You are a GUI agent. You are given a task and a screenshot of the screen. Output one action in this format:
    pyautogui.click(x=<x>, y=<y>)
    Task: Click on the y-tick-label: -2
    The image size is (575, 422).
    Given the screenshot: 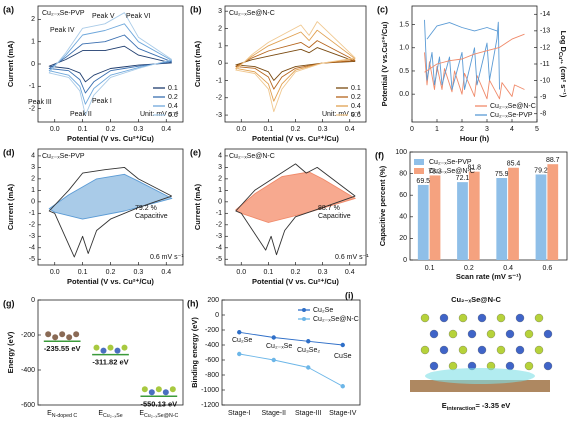 What is the action you would take?
    pyautogui.click(x=219, y=225)
    